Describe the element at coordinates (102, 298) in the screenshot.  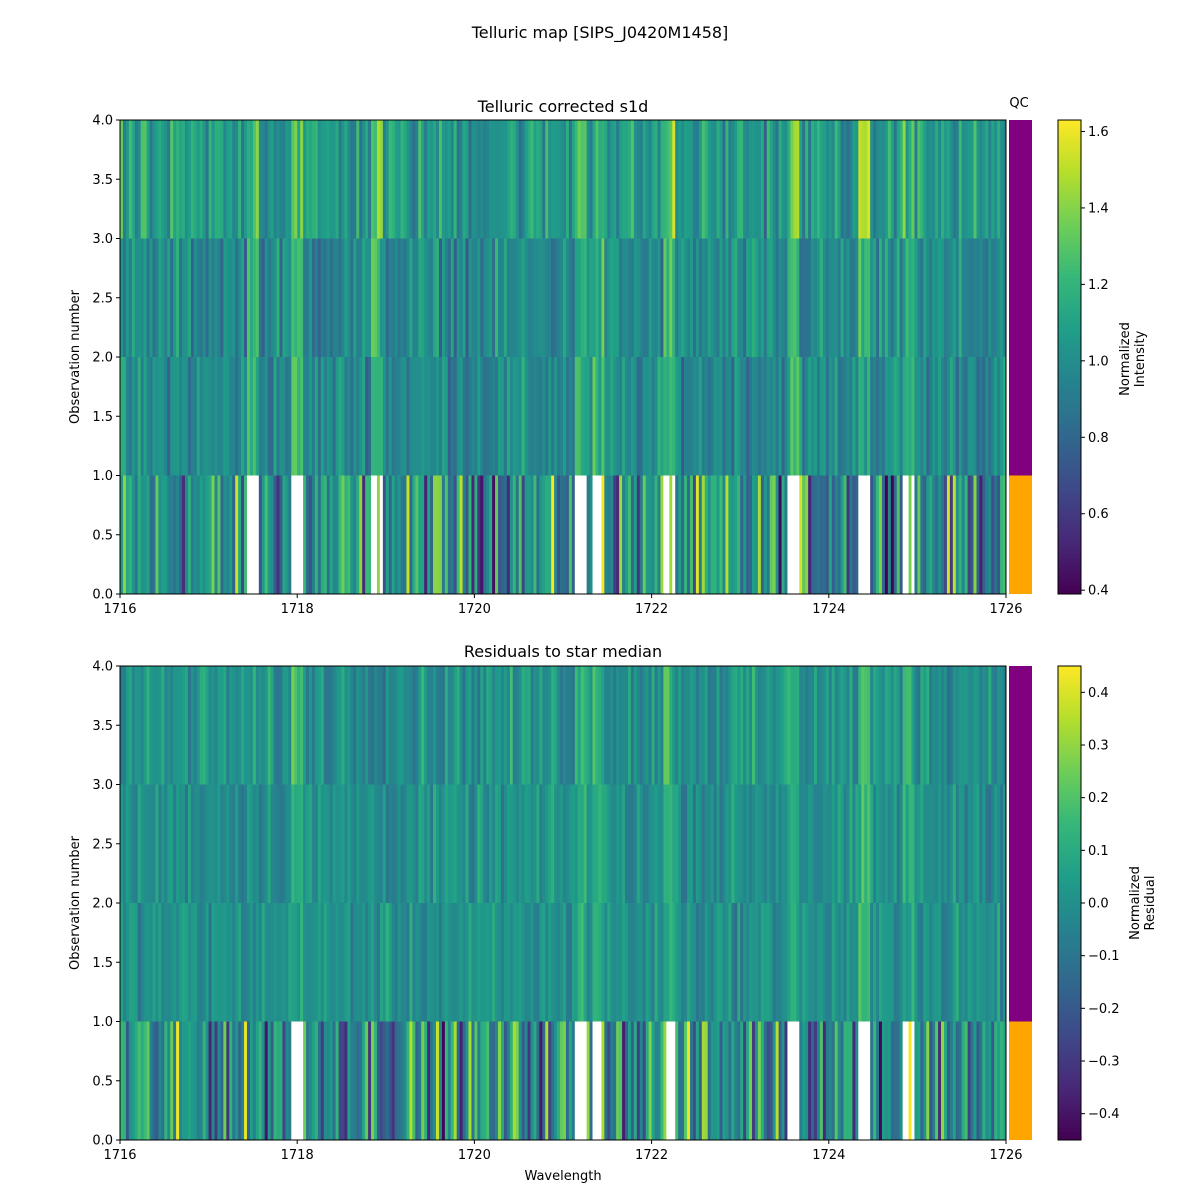
I see `y-tick-label: 2.5` at that location.